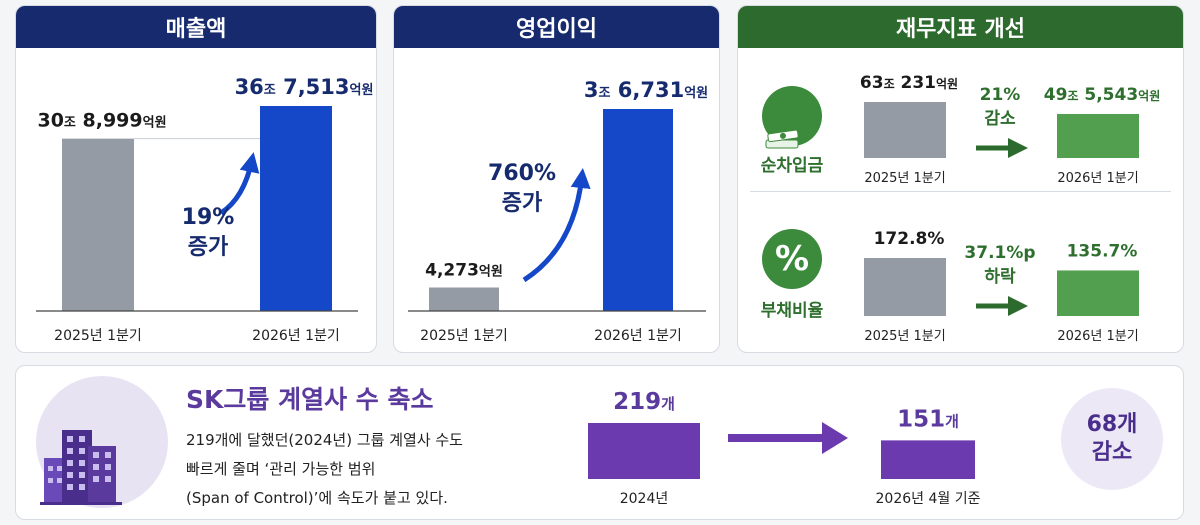  Describe the element at coordinates (281, 469) in the screenshot. I see `sk-desc-line: 빠르게 줄며 ‘관리 가능한 범위` at that location.